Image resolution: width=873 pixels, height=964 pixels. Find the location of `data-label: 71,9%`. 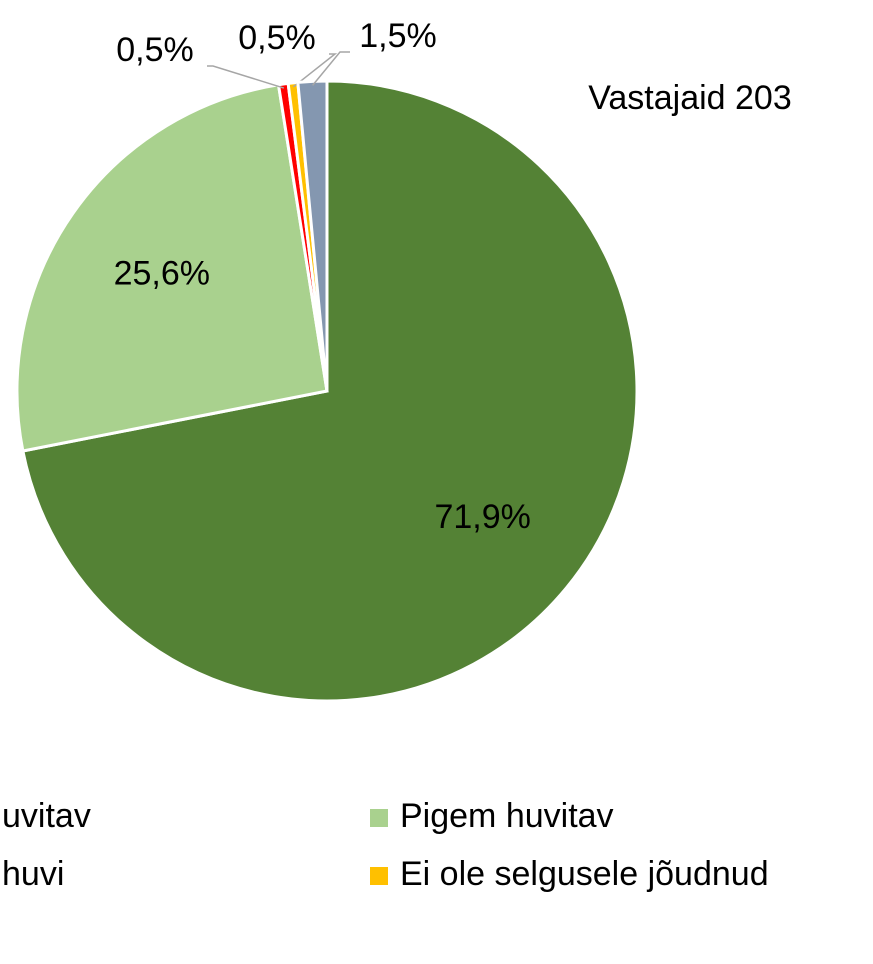

data-label: 71,9% is located at coordinates (482, 517).